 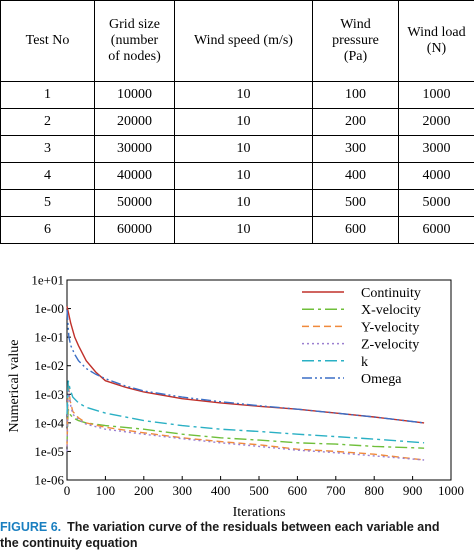 What do you see at coordinates (47, 203) in the screenshot?
I see `table-cell: 5` at bounding box center [47, 203].